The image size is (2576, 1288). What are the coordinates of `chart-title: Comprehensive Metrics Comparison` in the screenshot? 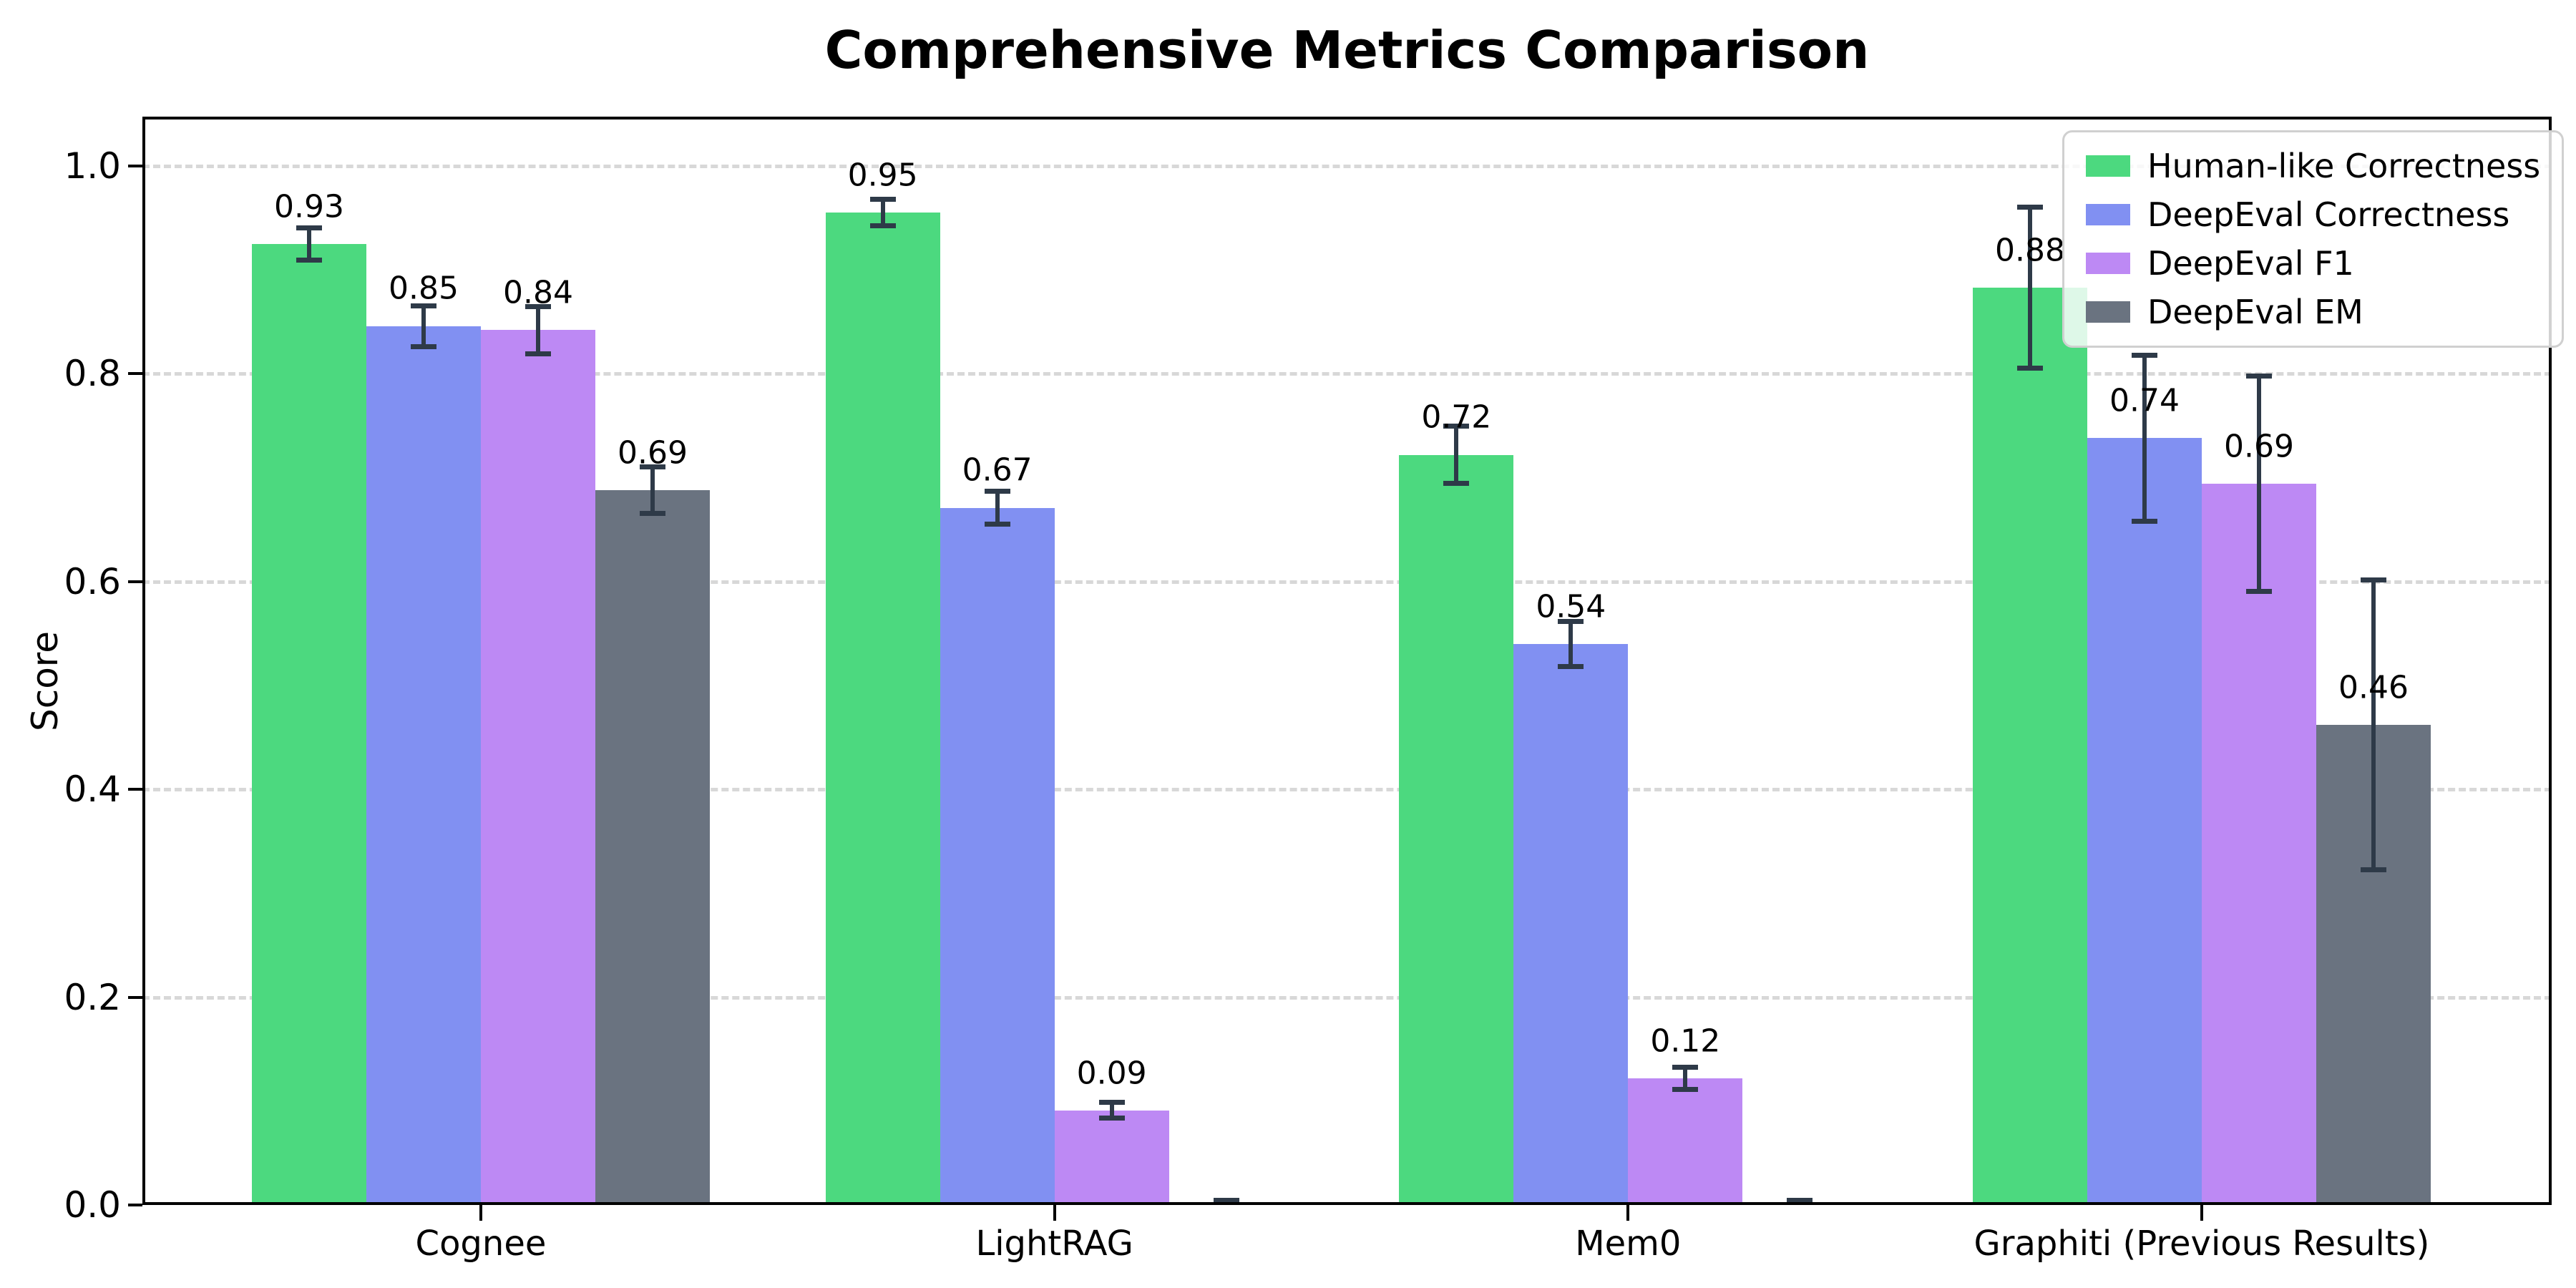 It's located at (1347, 50).